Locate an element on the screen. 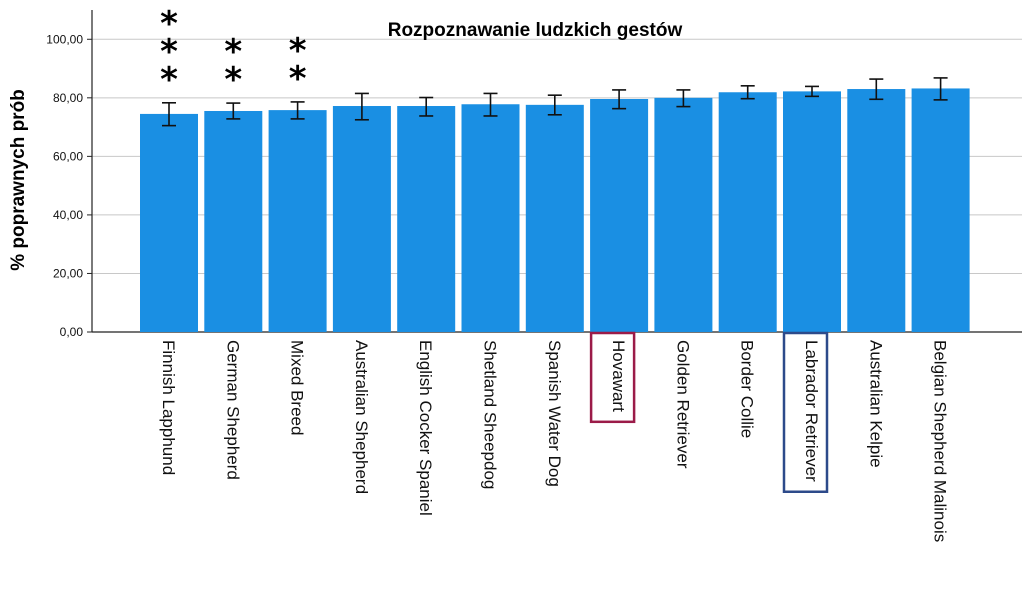 The height and width of the screenshot is (591, 1024). y-axis-ticks: 0,00 20,00 40,00 60,00 80,00 100,00 is located at coordinates (69, 185).